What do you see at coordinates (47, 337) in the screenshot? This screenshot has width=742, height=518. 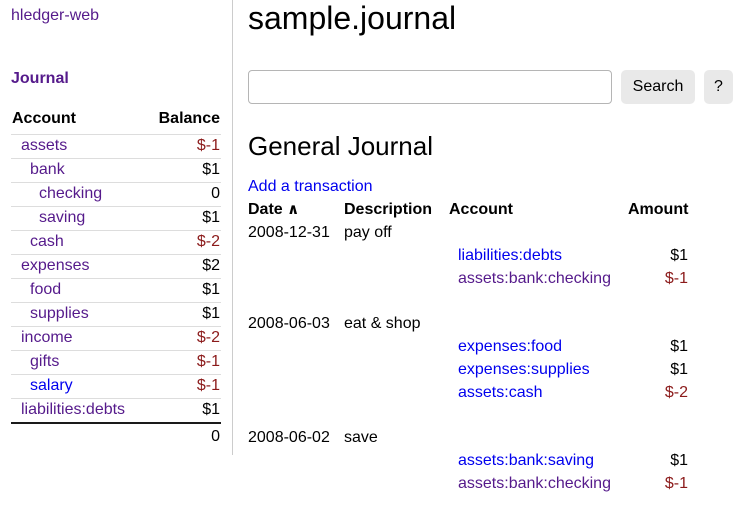 I see `account-link: income` at bounding box center [47, 337].